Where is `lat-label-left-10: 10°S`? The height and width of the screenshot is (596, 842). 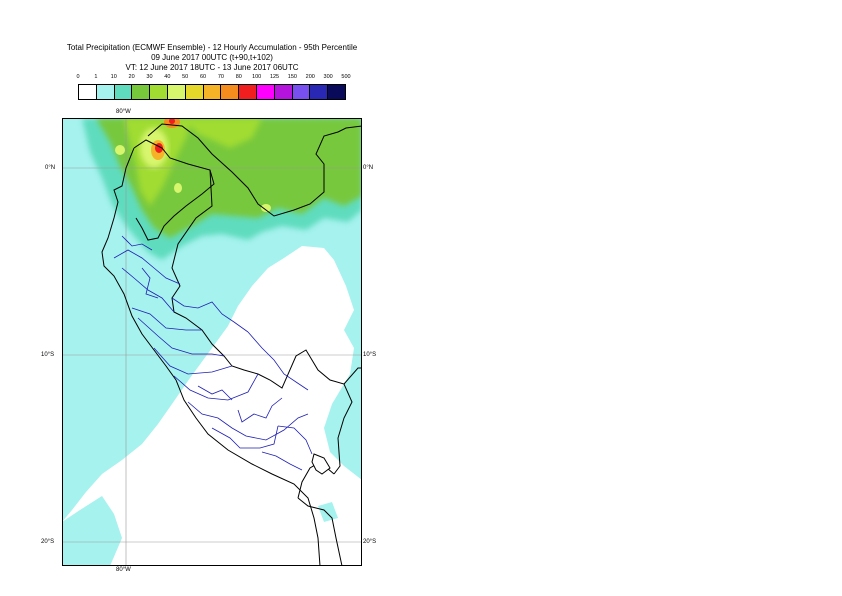
lat-label-left-10: 10°S is located at coordinates (48, 355).